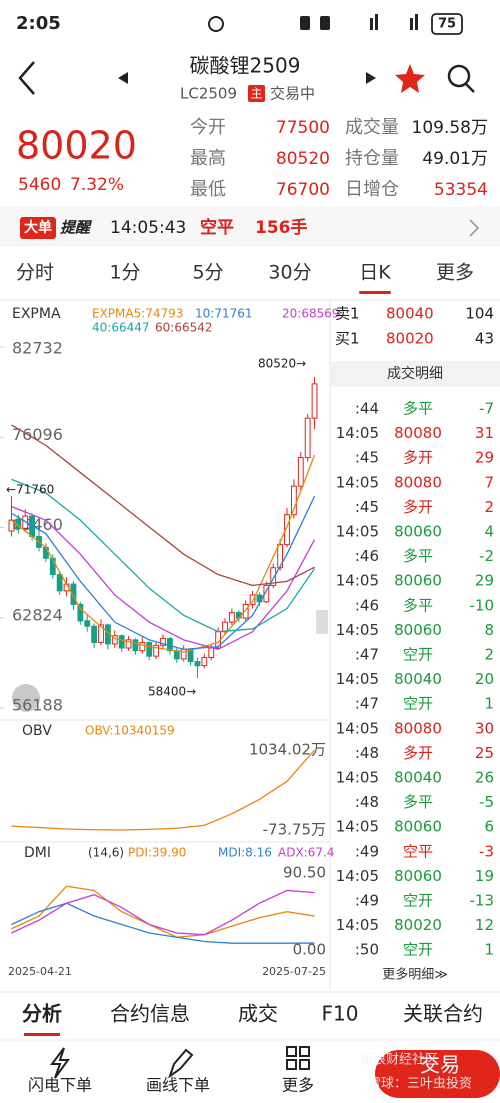  I want to click on bottom-tab: 关联合约, so click(443, 1014).